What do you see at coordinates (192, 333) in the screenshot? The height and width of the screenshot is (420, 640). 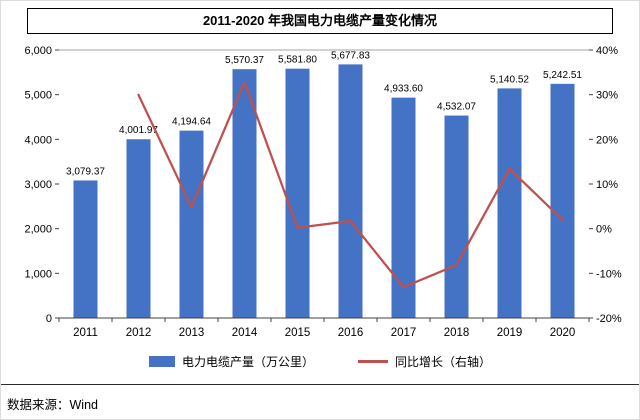 I see `svg-text: 2013` at bounding box center [192, 333].